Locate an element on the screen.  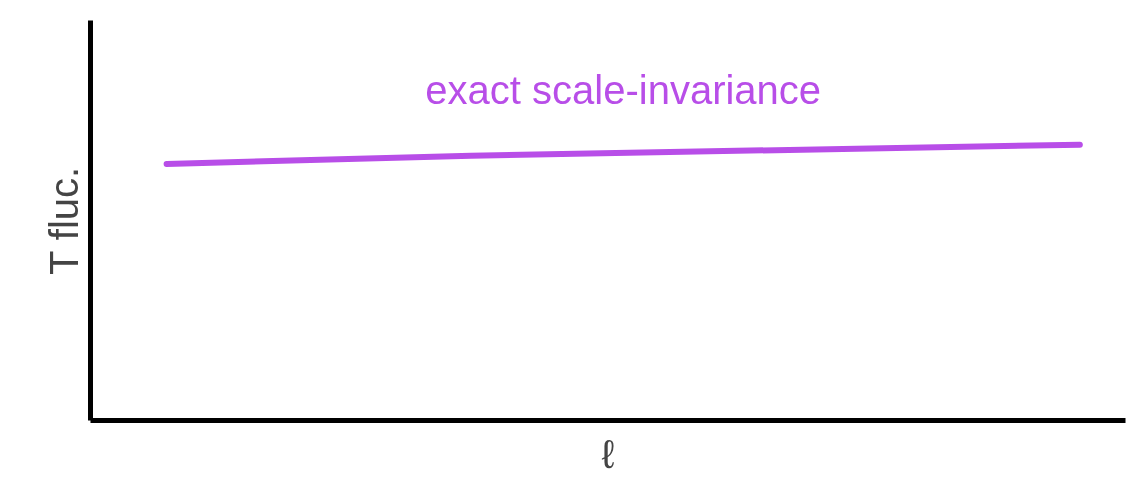
x-axis-title: ℓ is located at coordinates (608, 453).